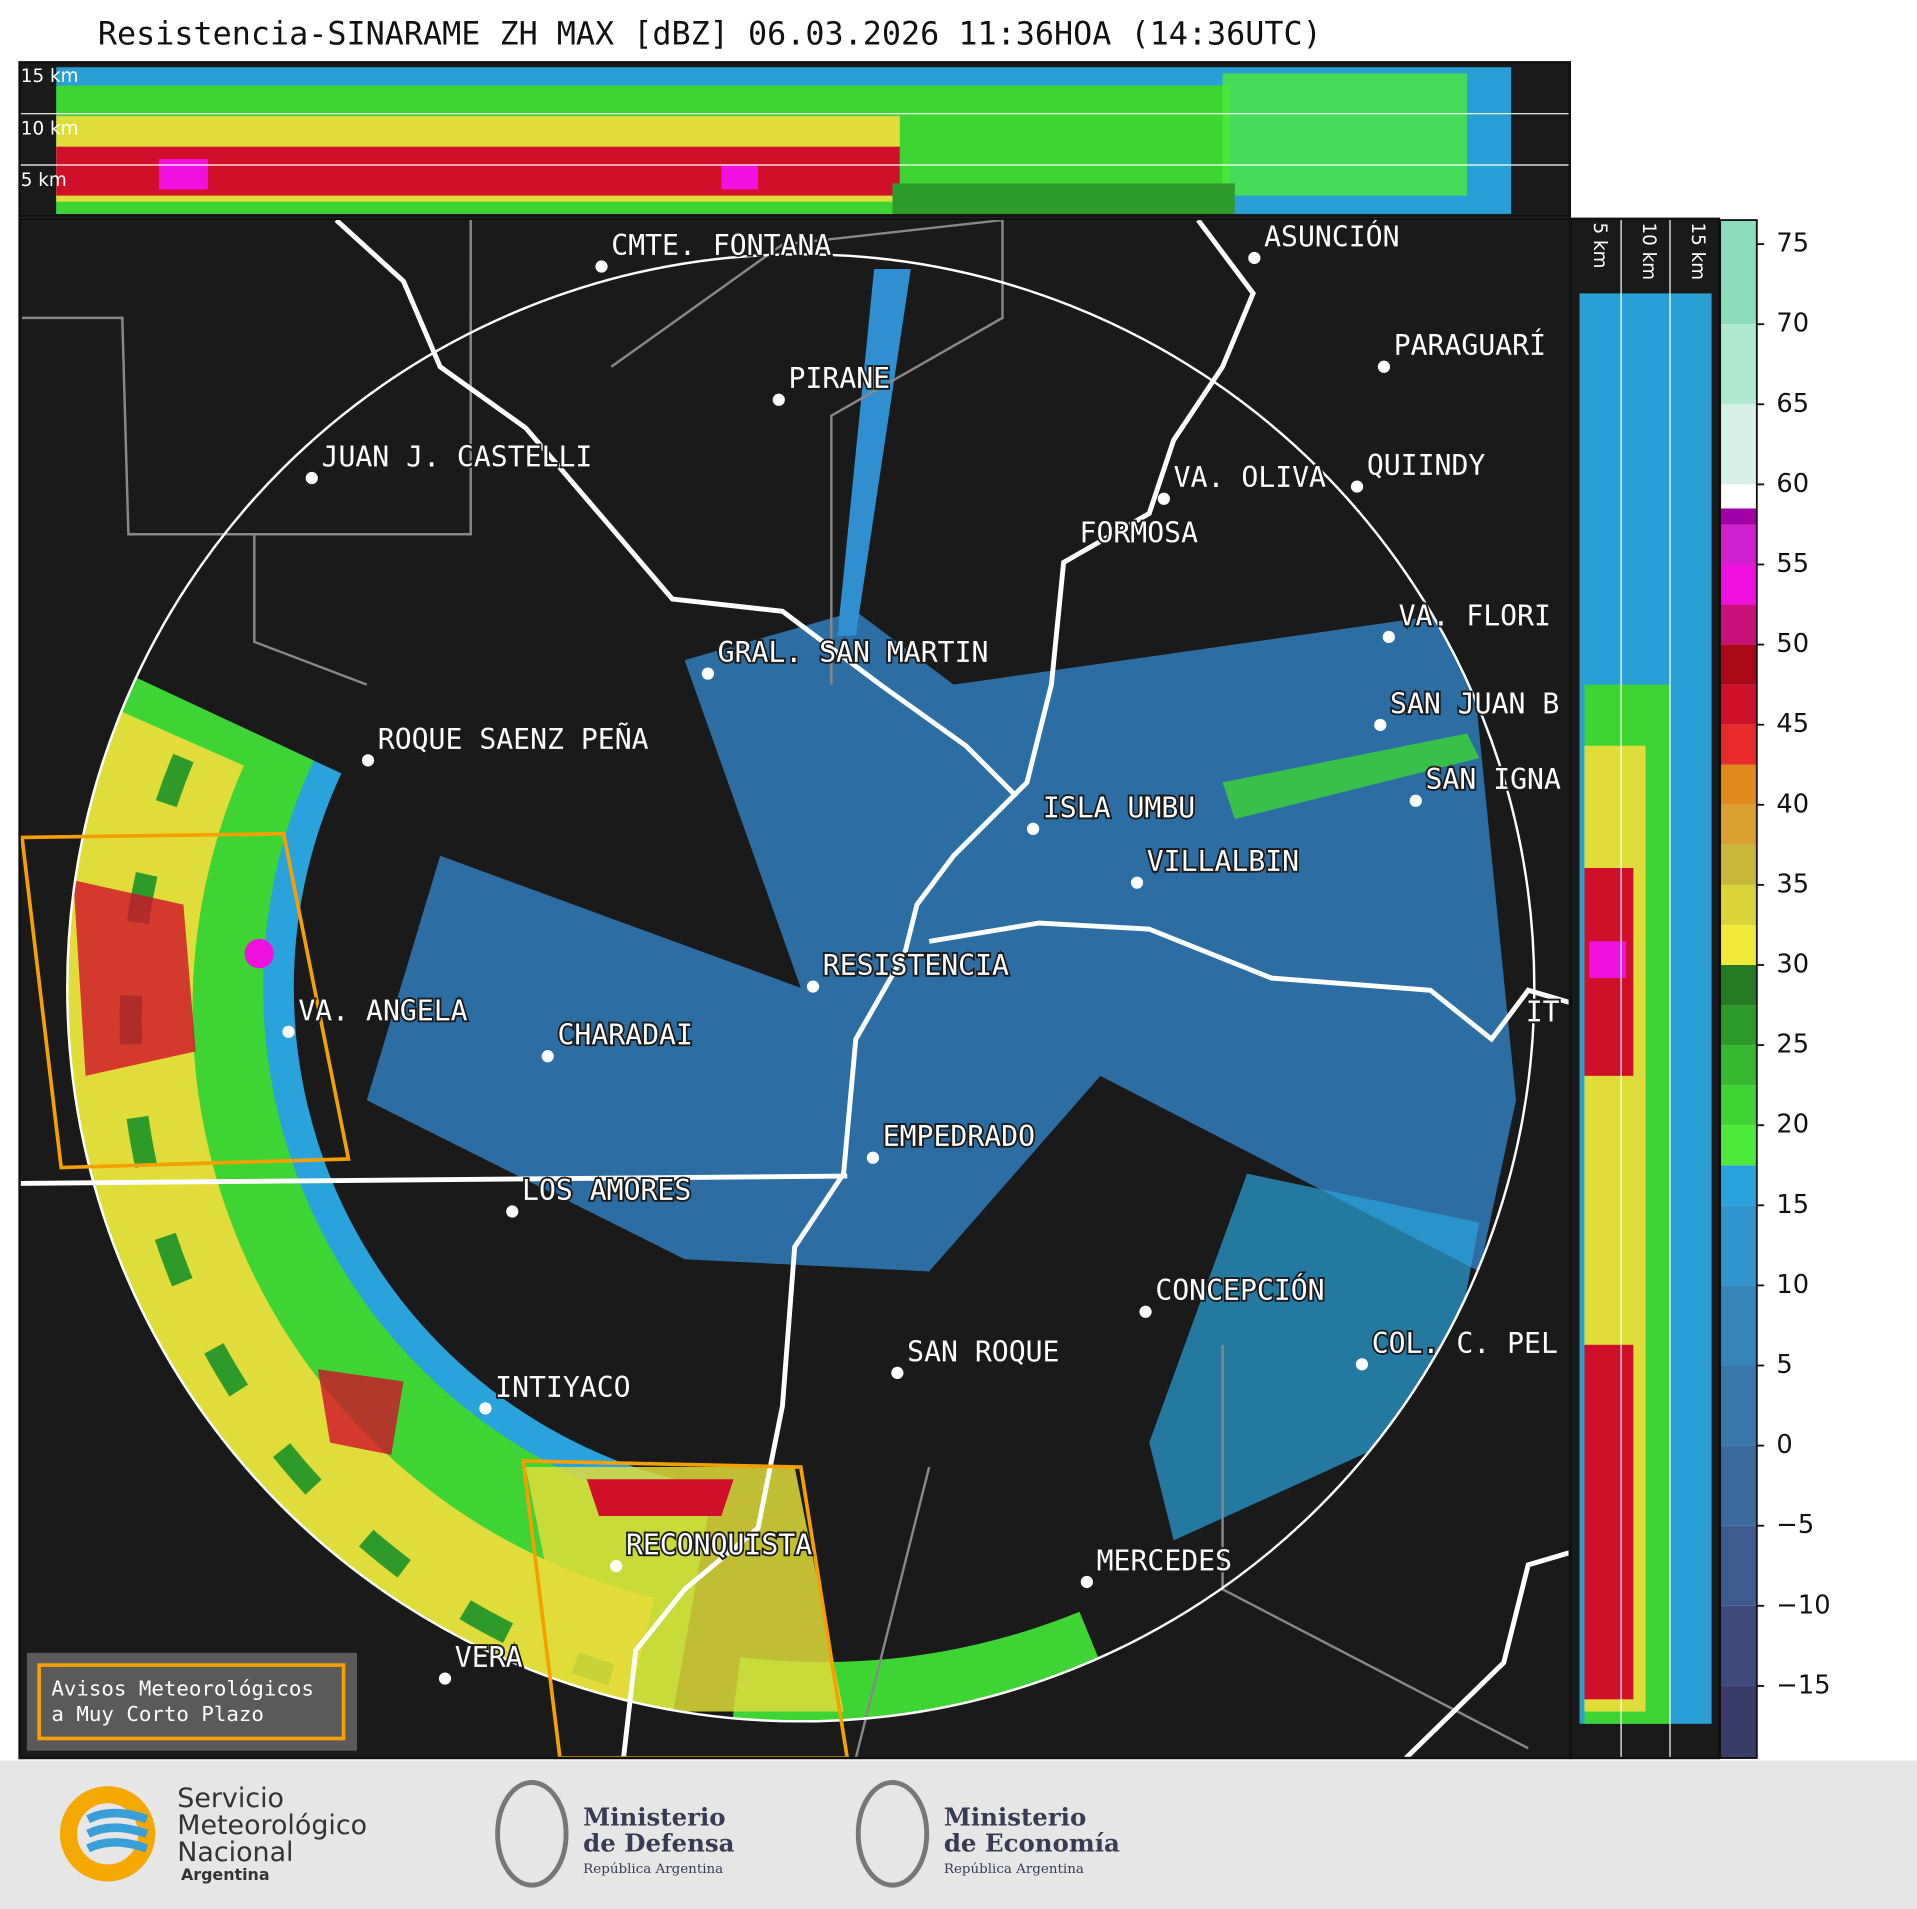 This screenshot has width=1917, height=1909. What do you see at coordinates (1543, 1011) in the screenshot?
I see `city-label: IT` at bounding box center [1543, 1011].